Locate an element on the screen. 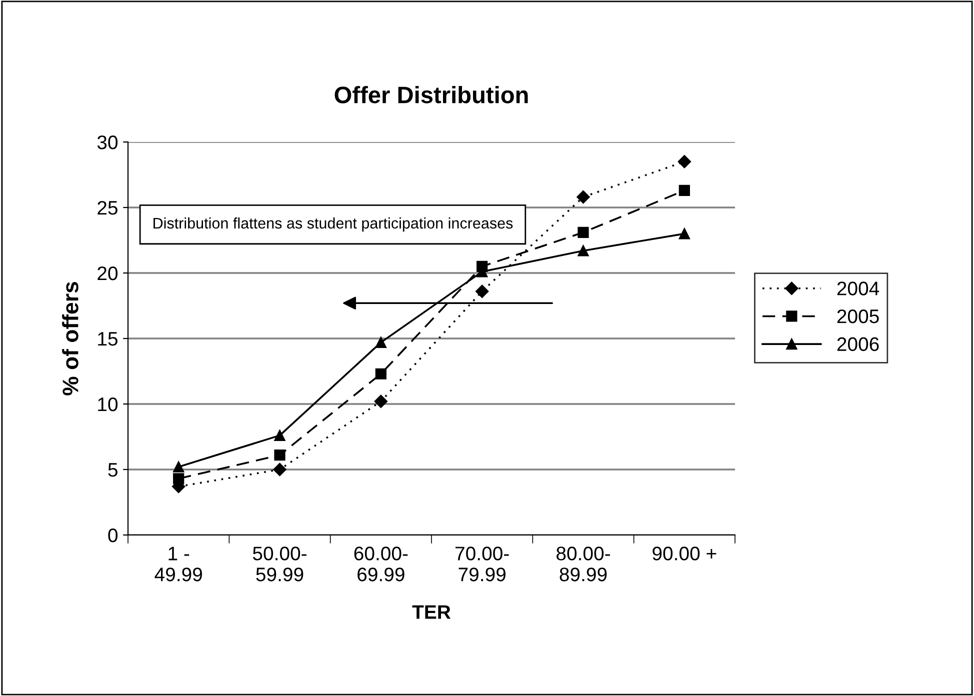 Image resolution: width=974 pixels, height=696 pixels. x-tick-label: 50.00- 59.99 is located at coordinates (279, 564).